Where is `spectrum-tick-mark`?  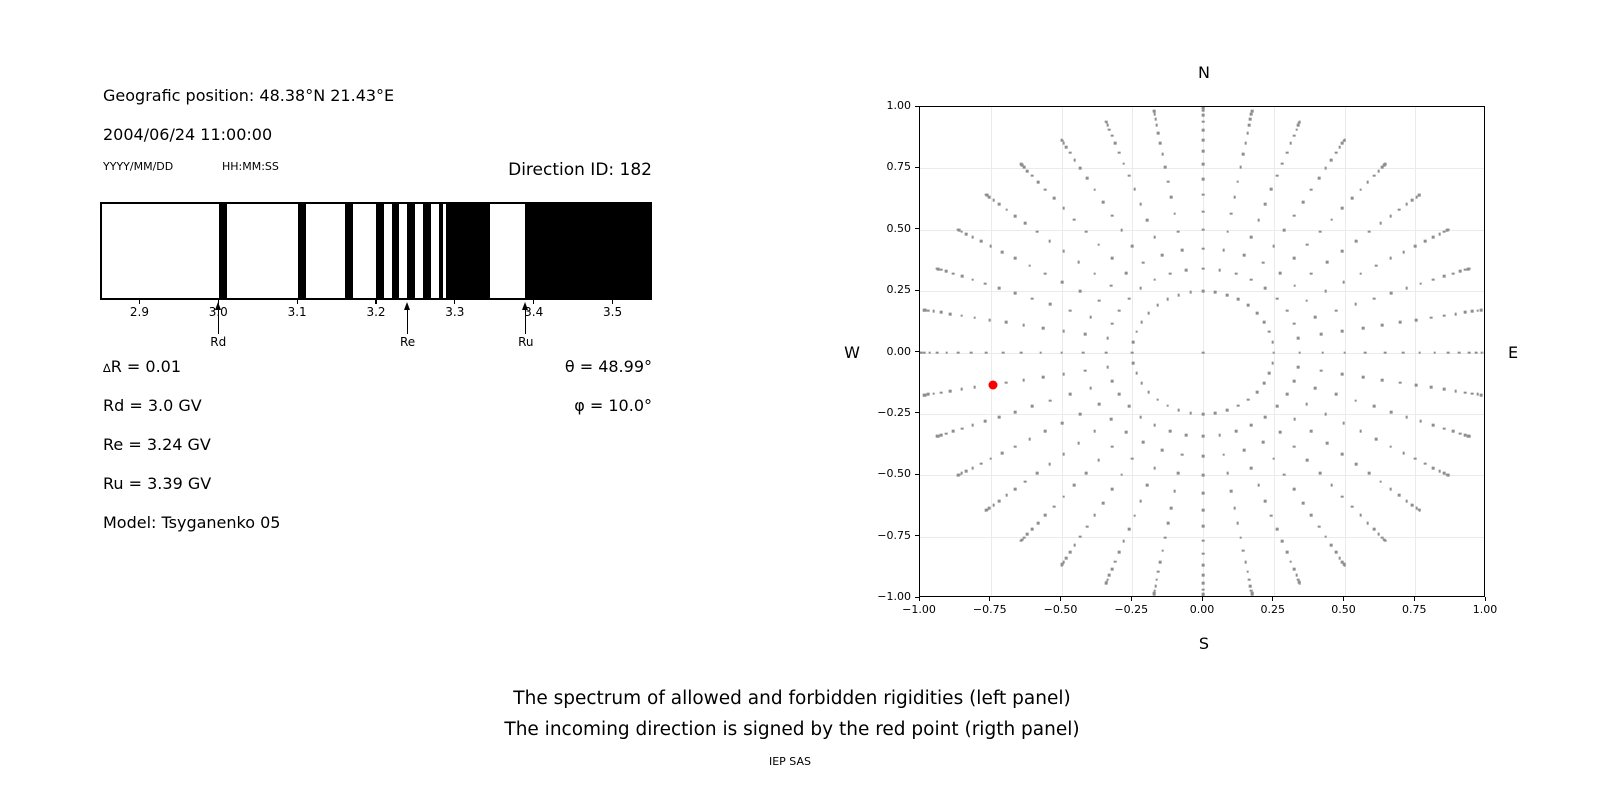
spectrum-tick-mark is located at coordinates (455, 302).